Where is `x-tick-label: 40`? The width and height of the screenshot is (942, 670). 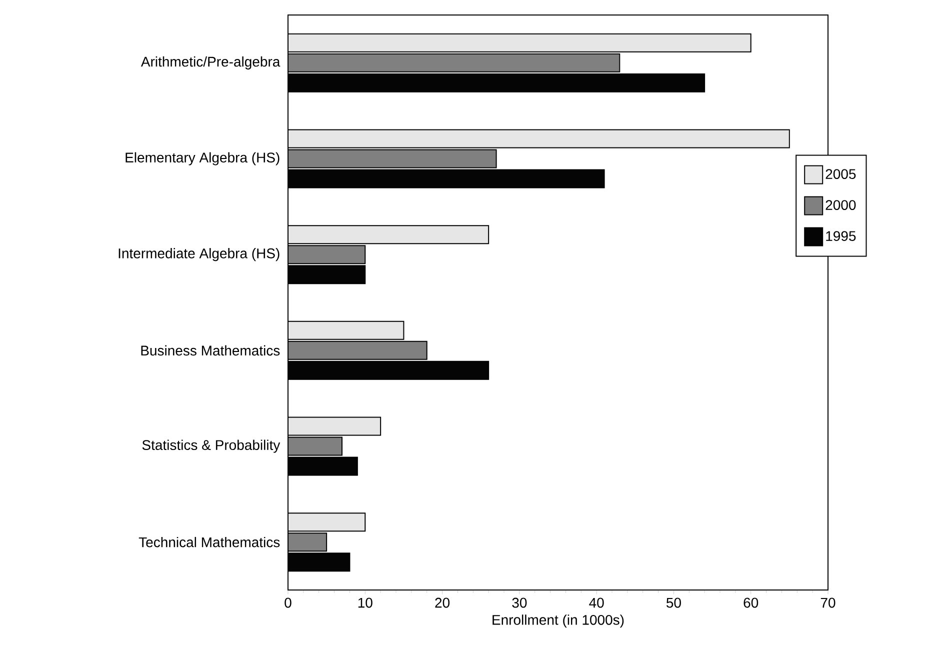 x-tick-label: 40 is located at coordinates (596, 603).